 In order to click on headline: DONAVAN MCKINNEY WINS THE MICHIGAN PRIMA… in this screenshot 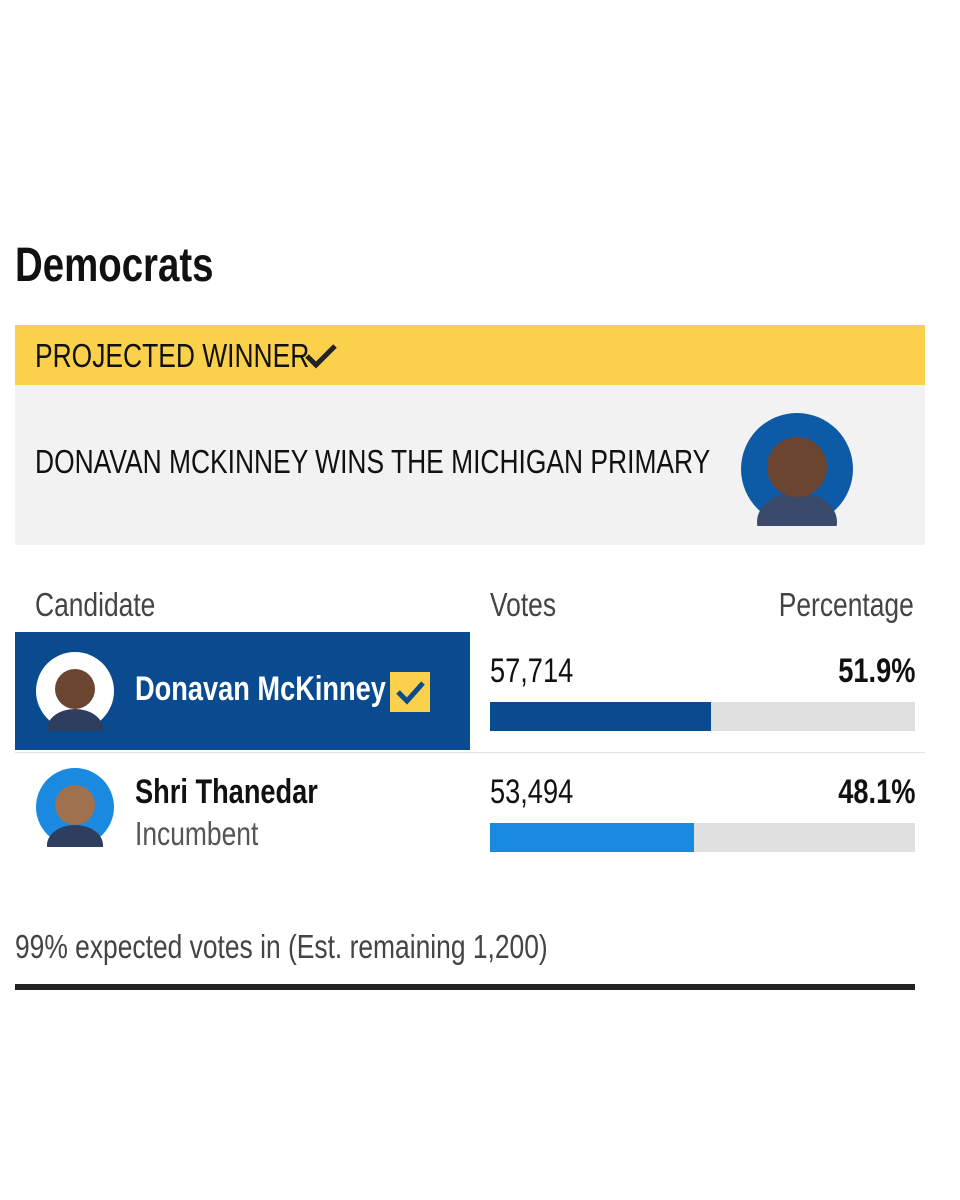, I will do `click(373, 461)`.